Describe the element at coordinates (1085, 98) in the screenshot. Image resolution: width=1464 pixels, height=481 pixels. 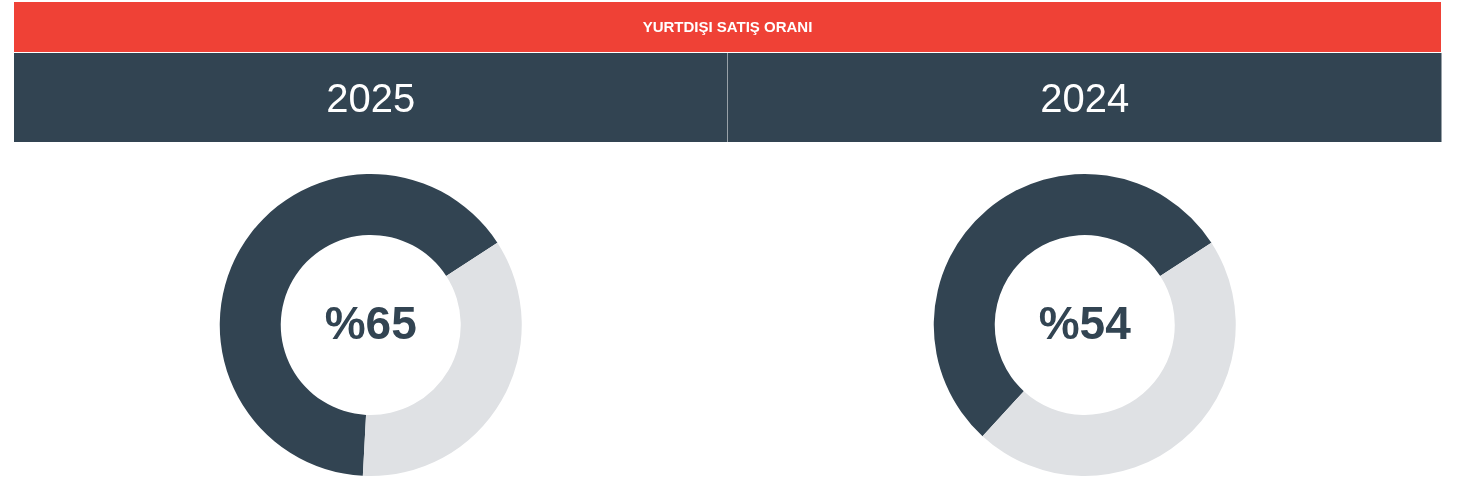
I see `chart-title: 2024` at that location.